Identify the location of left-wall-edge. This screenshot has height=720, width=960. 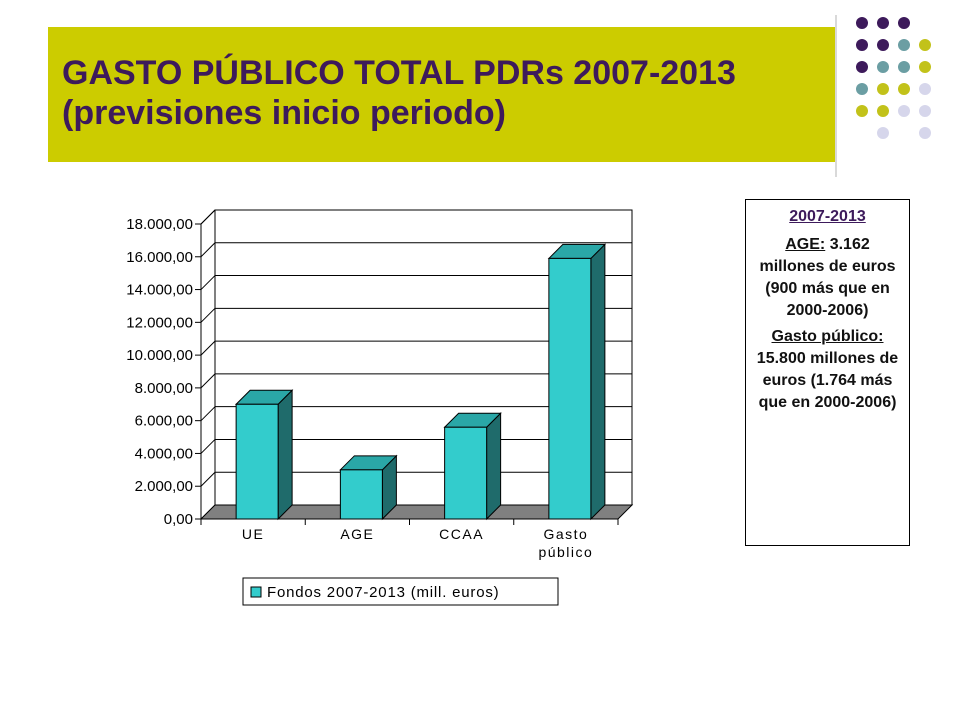
(208, 217).